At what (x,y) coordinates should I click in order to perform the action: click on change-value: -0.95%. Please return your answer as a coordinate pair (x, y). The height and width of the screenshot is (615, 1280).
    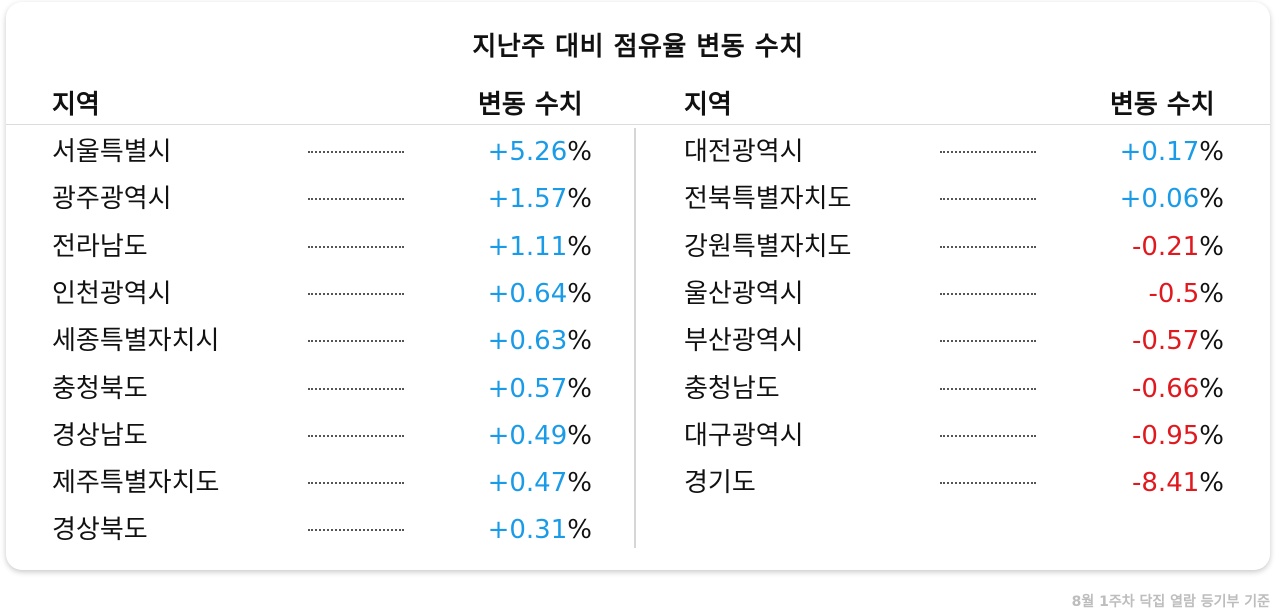
    Looking at the image, I should click on (1178, 436).